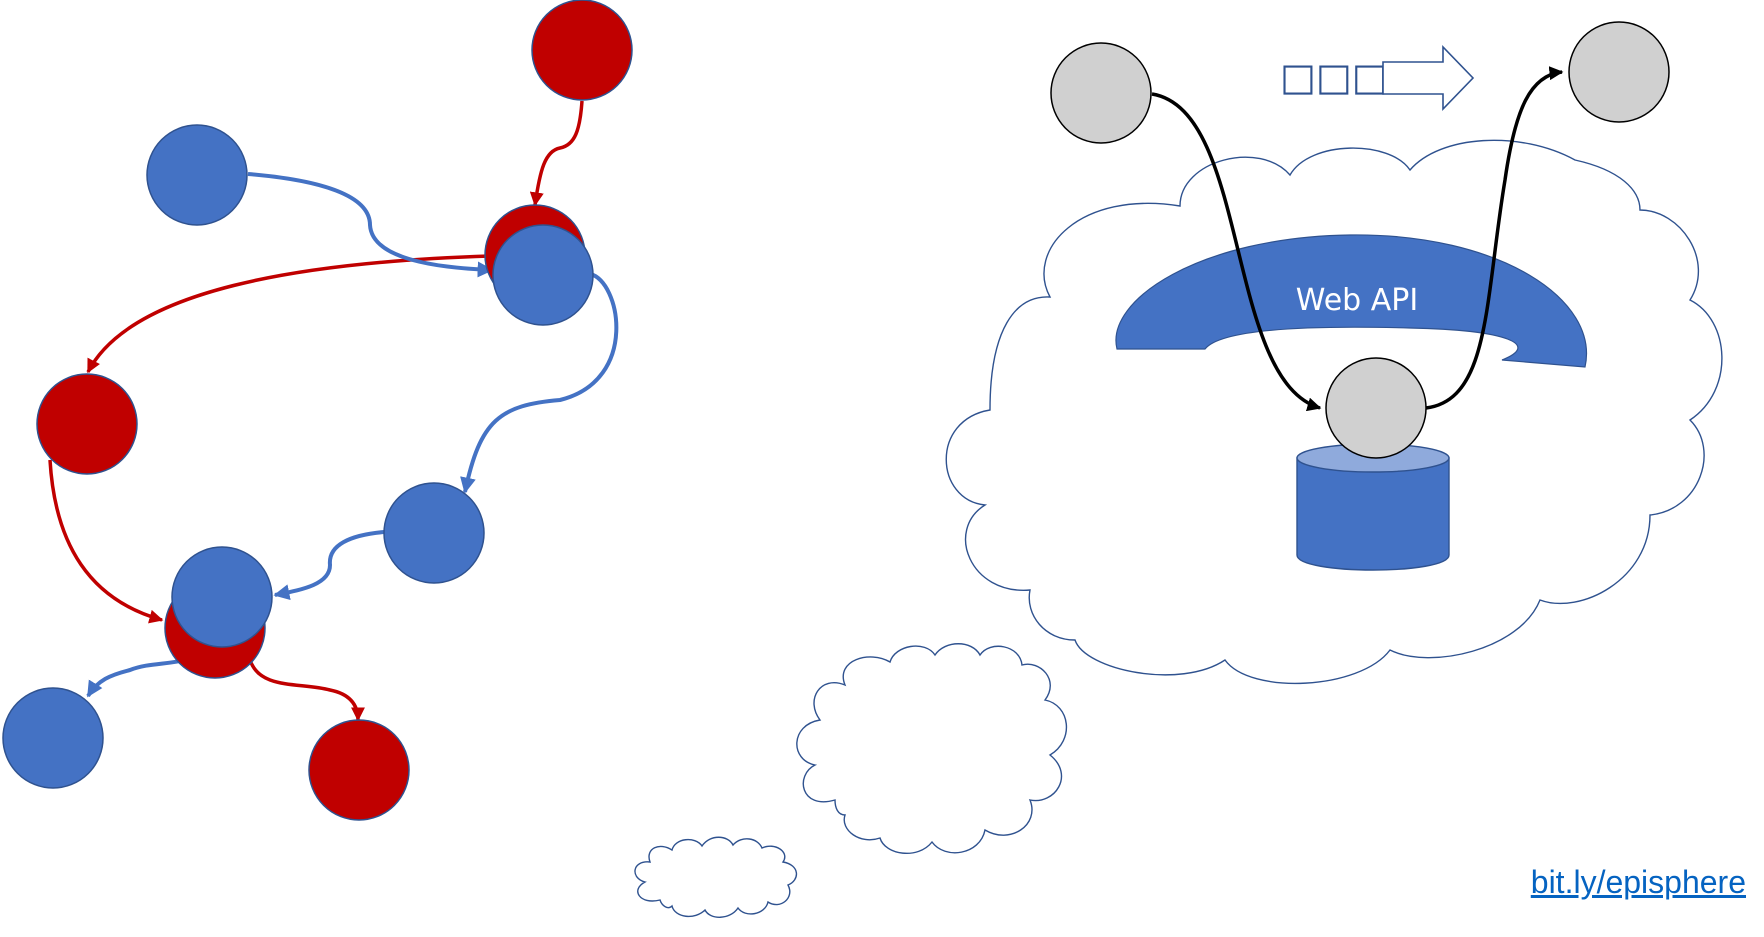 The width and height of the screenshot is (1764, 937). Describe the element at coordinates (222, 597) in the screenshot. I see `node-blue-lower` at that location.